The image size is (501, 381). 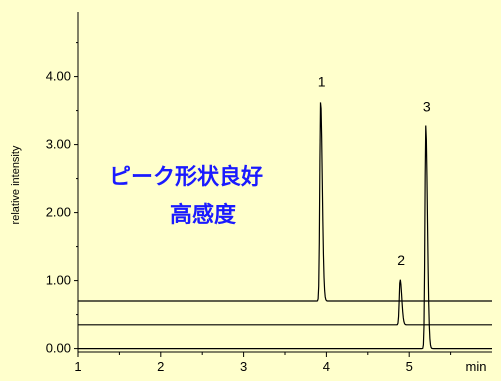 What do you see at coordinates (16, 184) in the screenshot?
I see `y-axis-label: relative intensity` at bounding box center [16, 184].